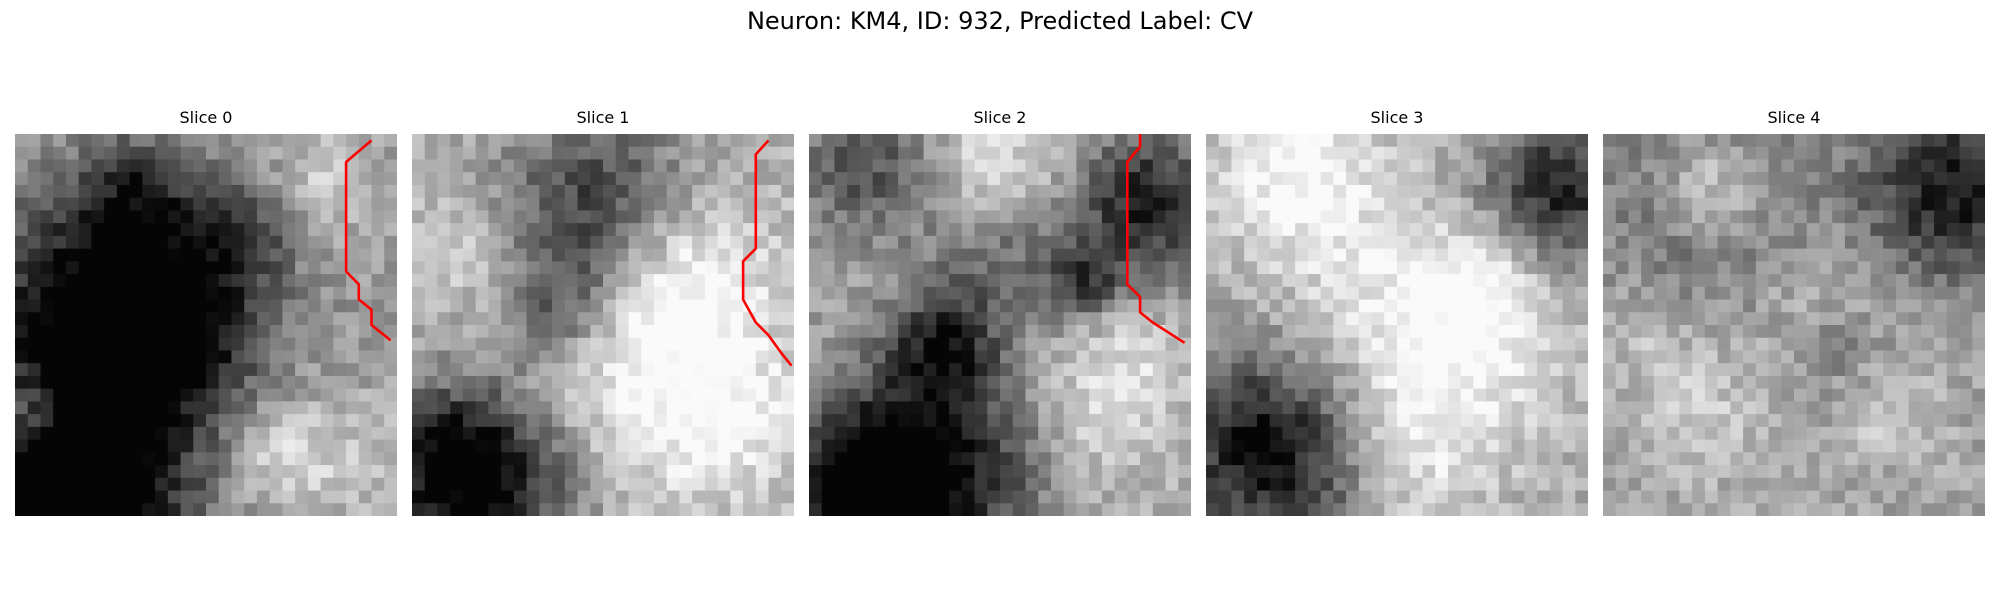 The width and height of the screenshot is (2000, 600). Describe the element at coordinates (1794, 117) in the screenshot. I see `slice-title: Slice 4` at that location.